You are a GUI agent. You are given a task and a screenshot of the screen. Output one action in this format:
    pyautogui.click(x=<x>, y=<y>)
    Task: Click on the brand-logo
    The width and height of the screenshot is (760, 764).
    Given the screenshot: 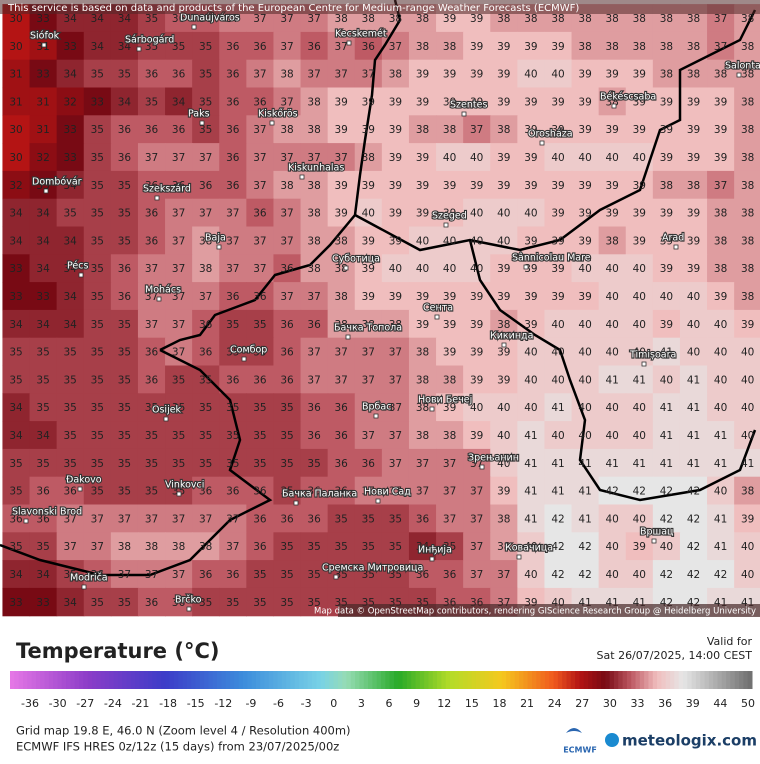 What is the action you would take?
    pyautogui.click(x=612, y=740)
    